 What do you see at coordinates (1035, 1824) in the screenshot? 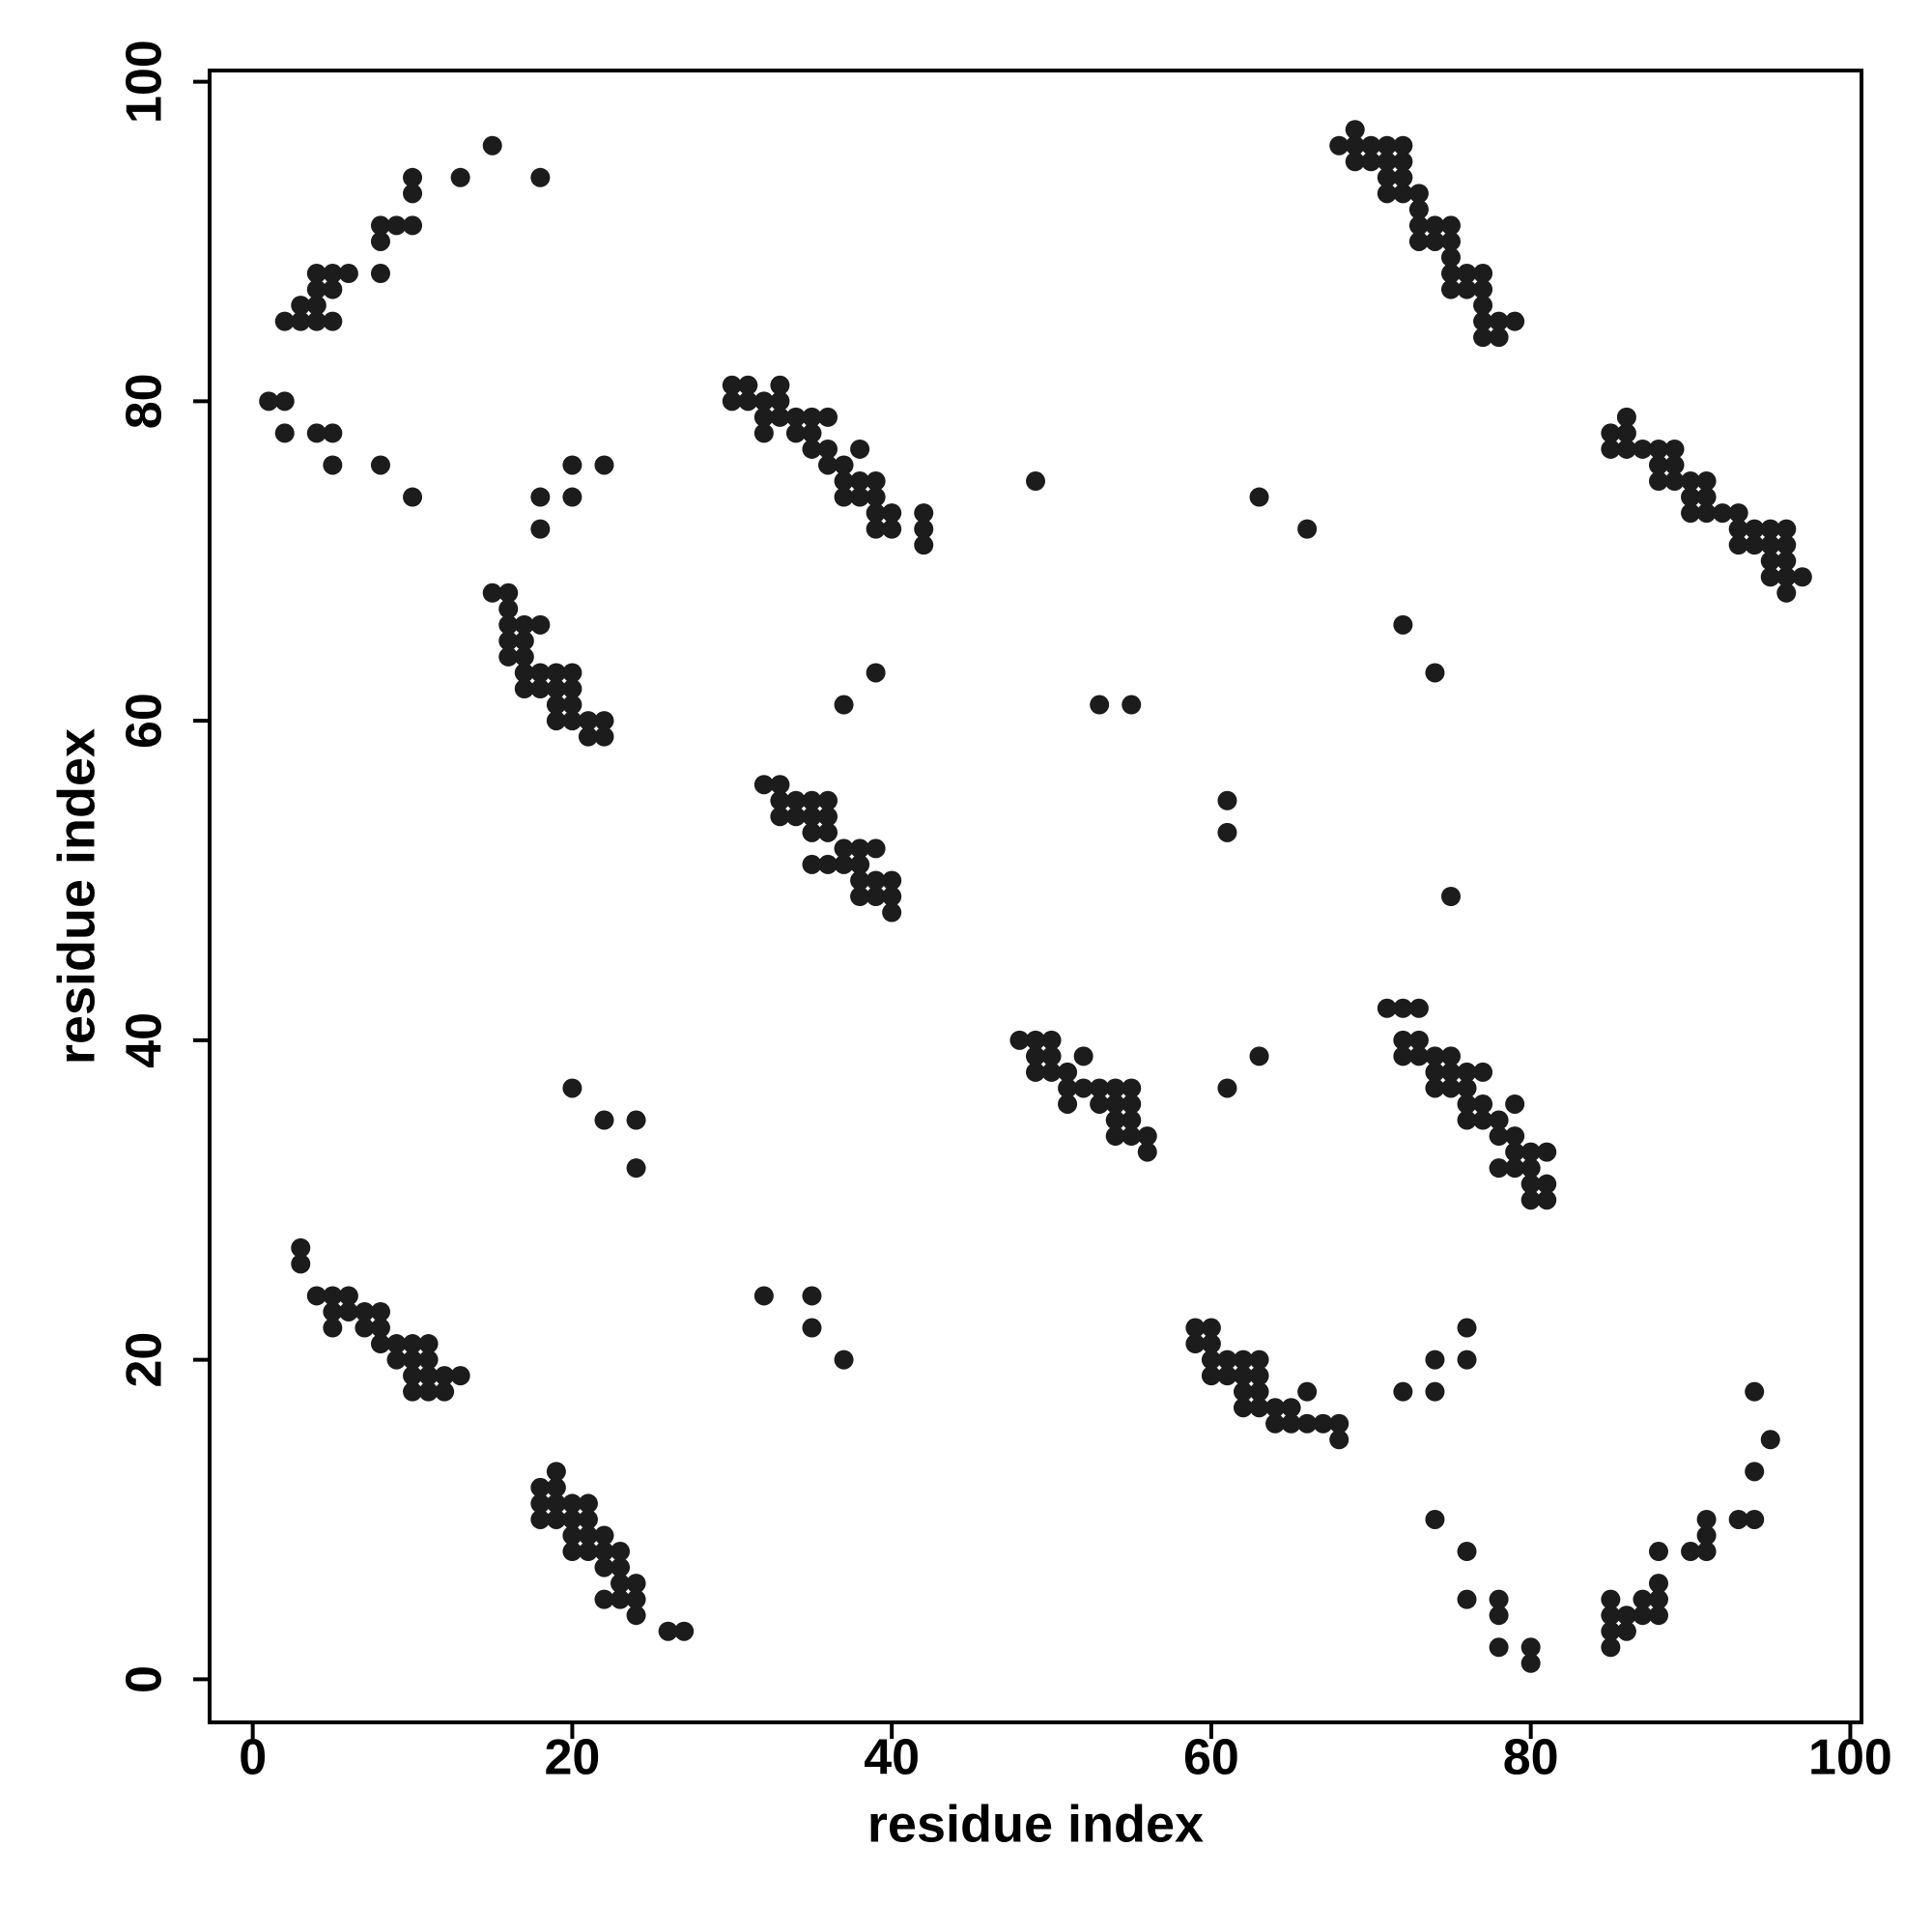
I see `x-axis-label: residue index` at bounding box center [1035, 1824].